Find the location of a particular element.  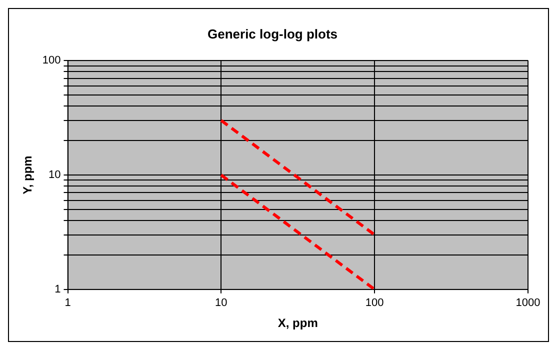

y-axis-title: Y, ppm is located at coordinates (27, 175).